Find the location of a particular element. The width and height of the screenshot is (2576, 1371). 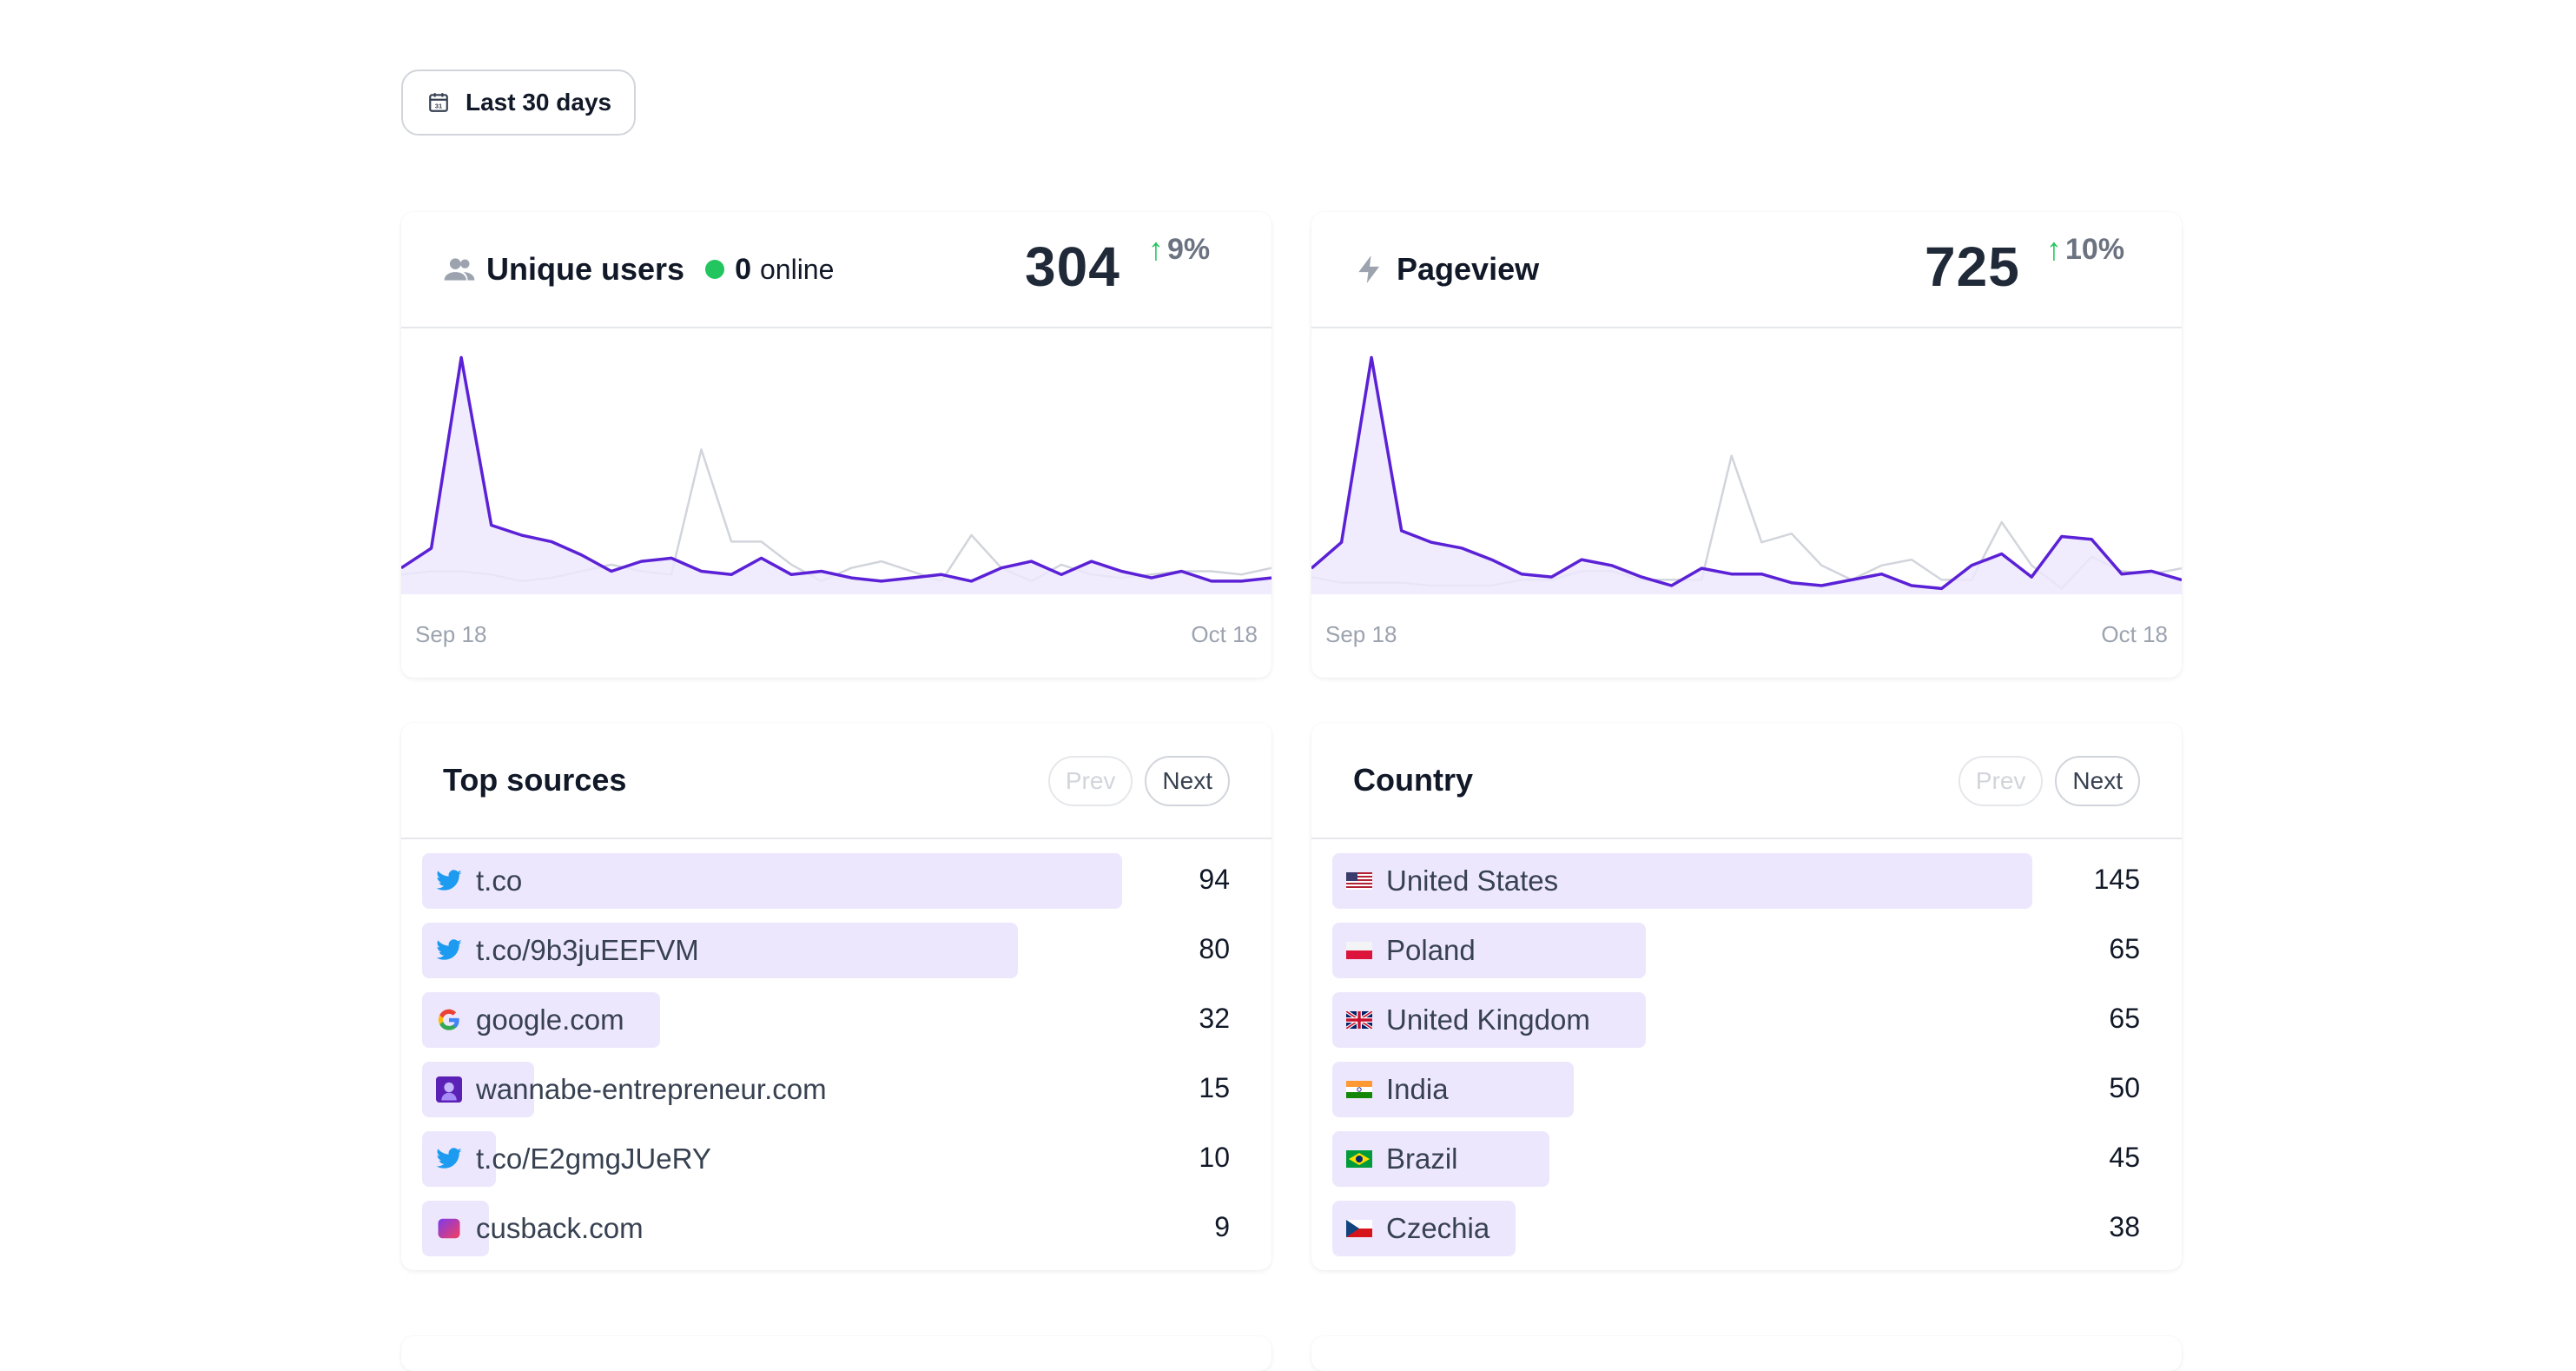

list-item: t.co 94 is located at coordinates (837, 888).